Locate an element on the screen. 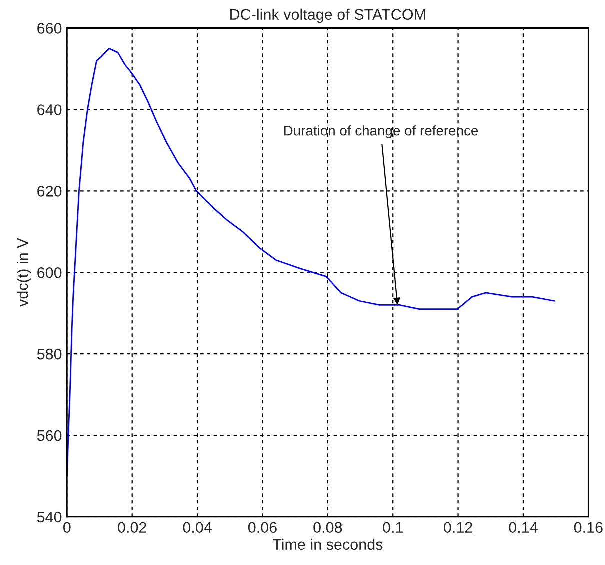 Image resolution: width=605 pixels, height=565 pixels. x-tick-label: 0 is located at coordinates (67, 528).